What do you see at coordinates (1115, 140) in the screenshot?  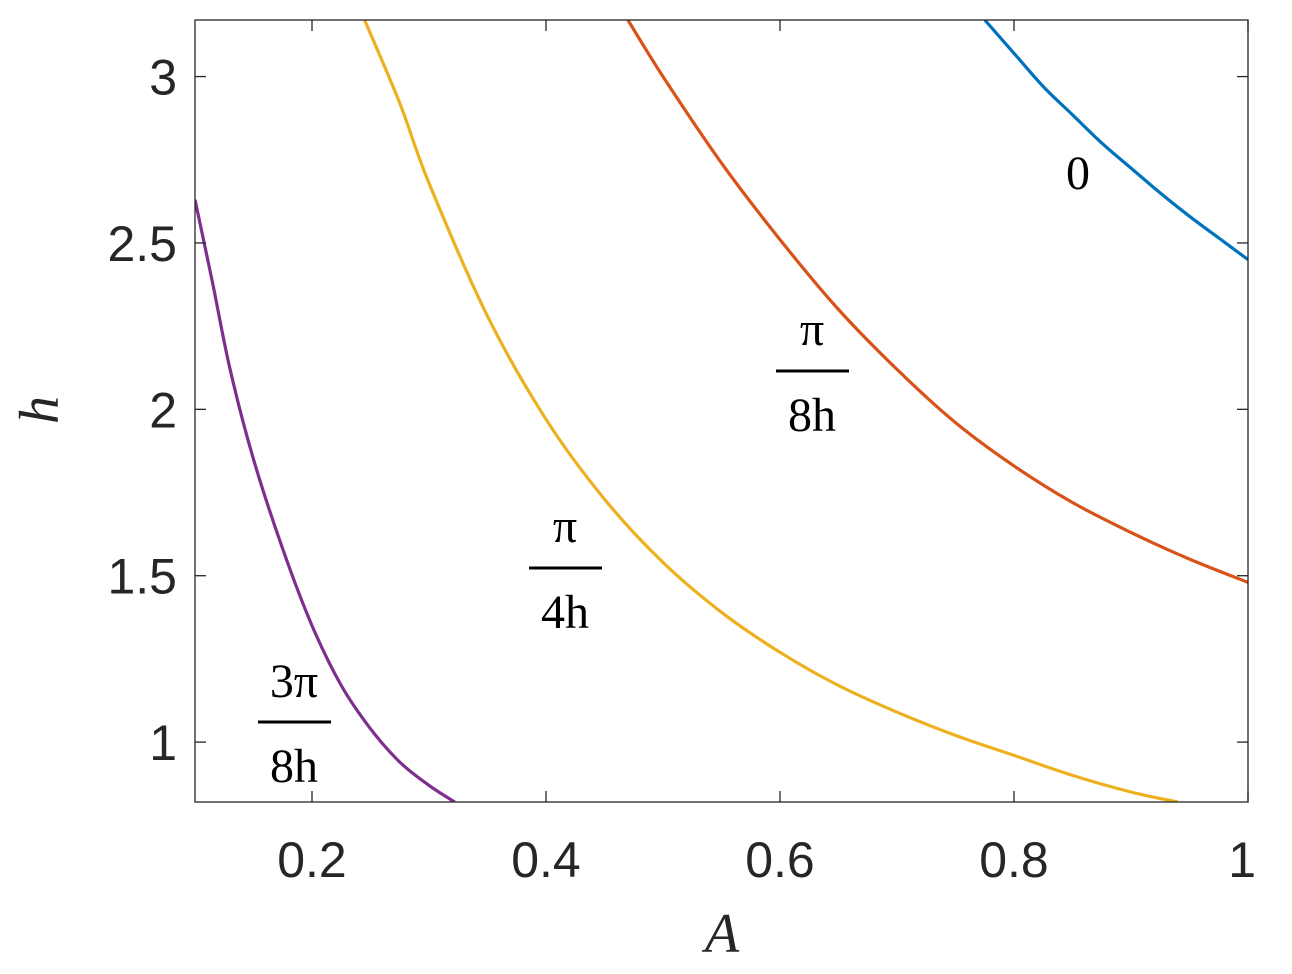 I see `curve-zero` at bounding box center [1115, 140].